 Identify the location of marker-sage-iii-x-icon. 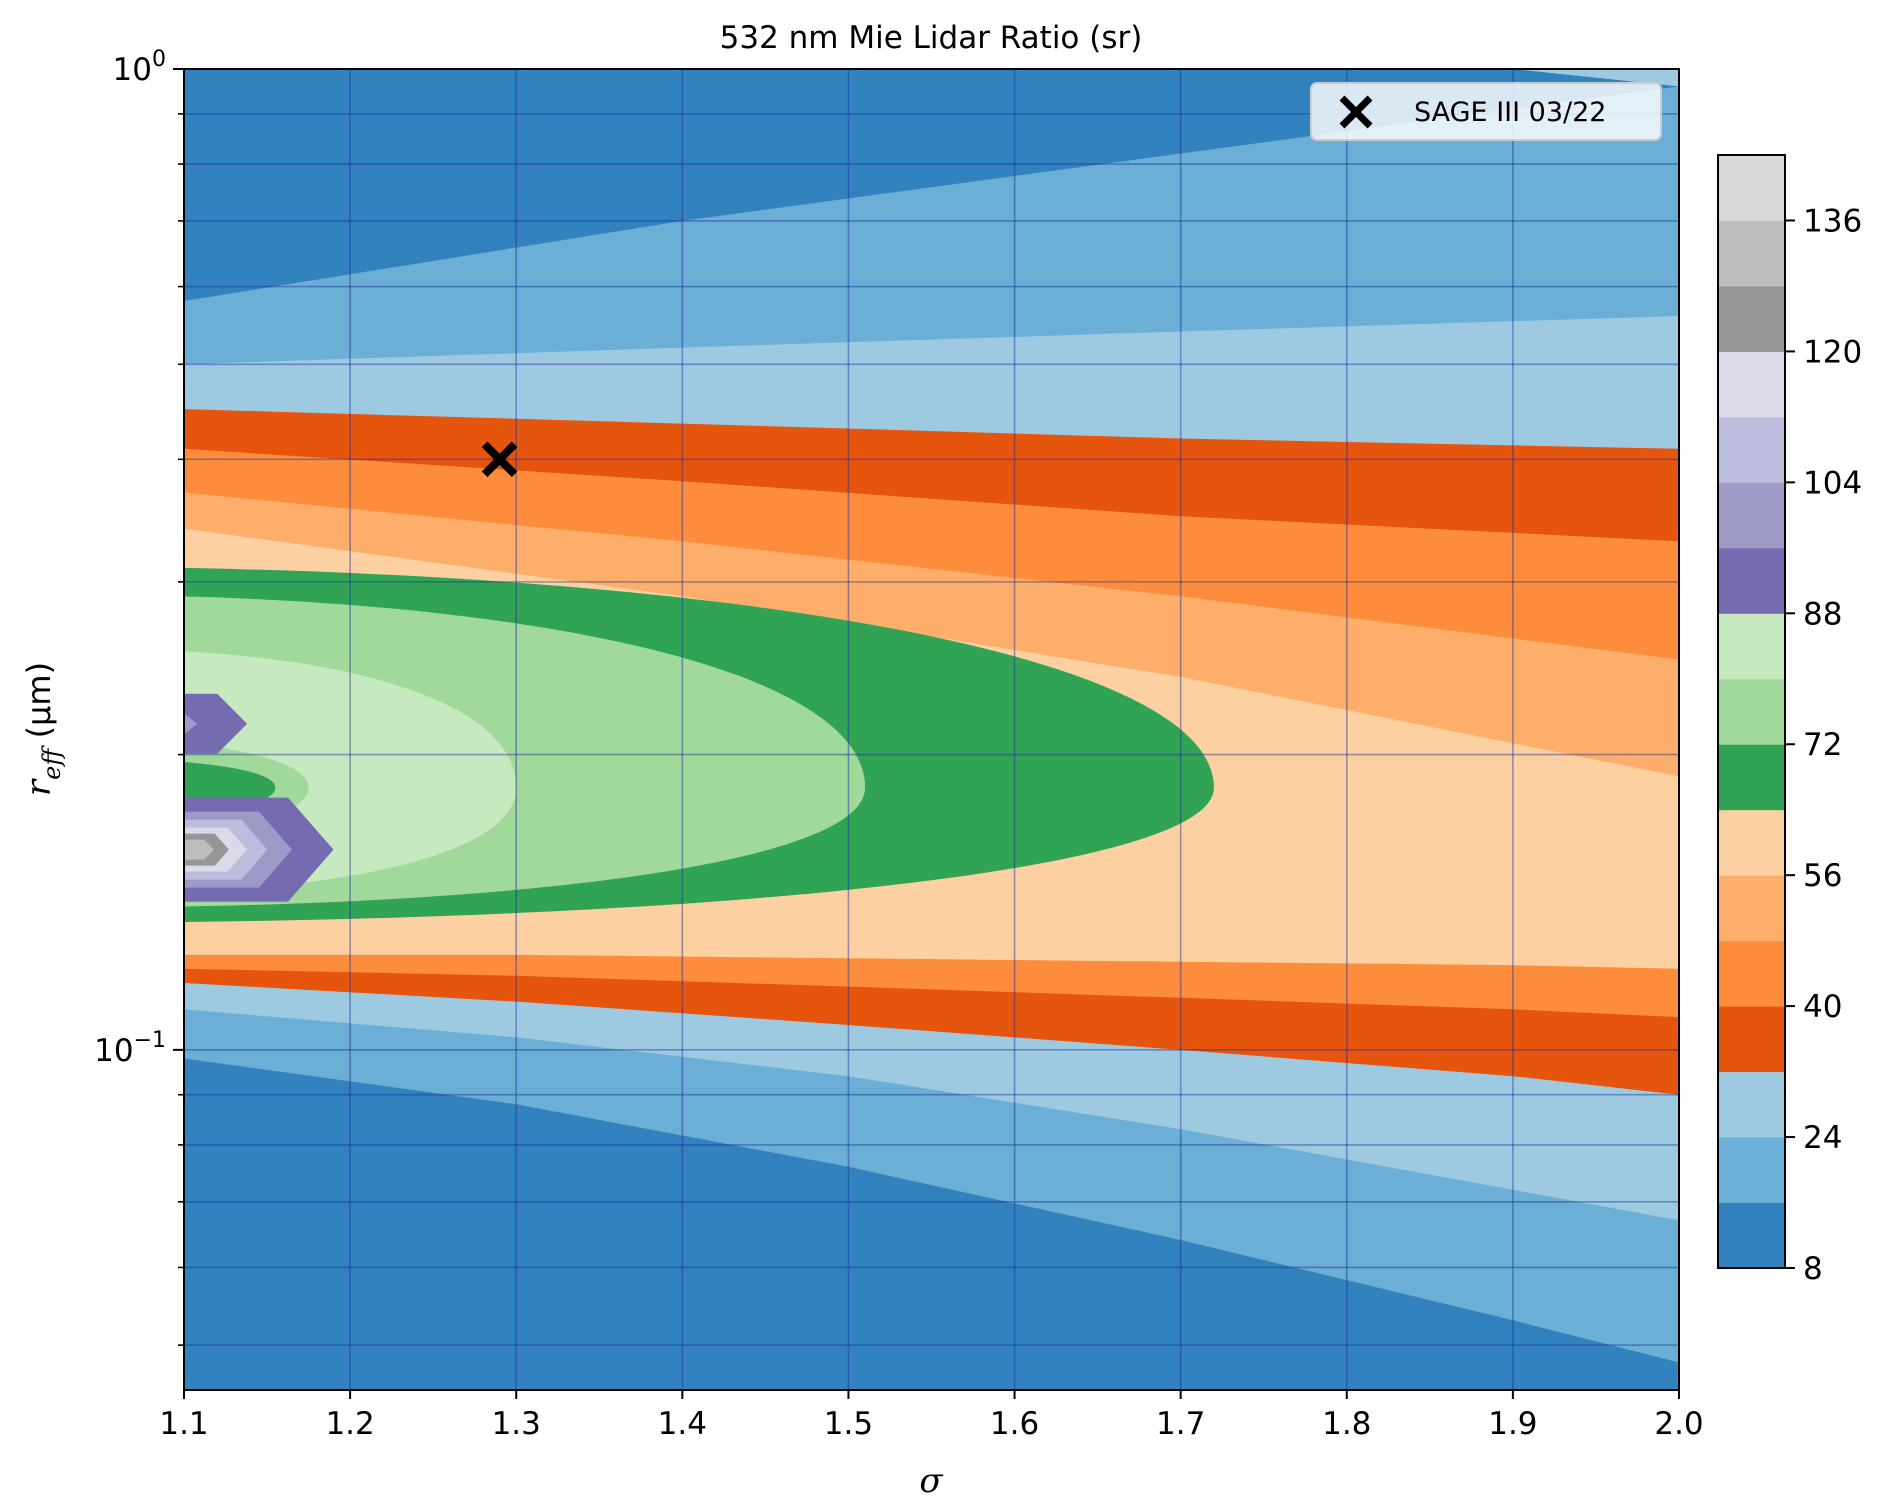
(499, 459).